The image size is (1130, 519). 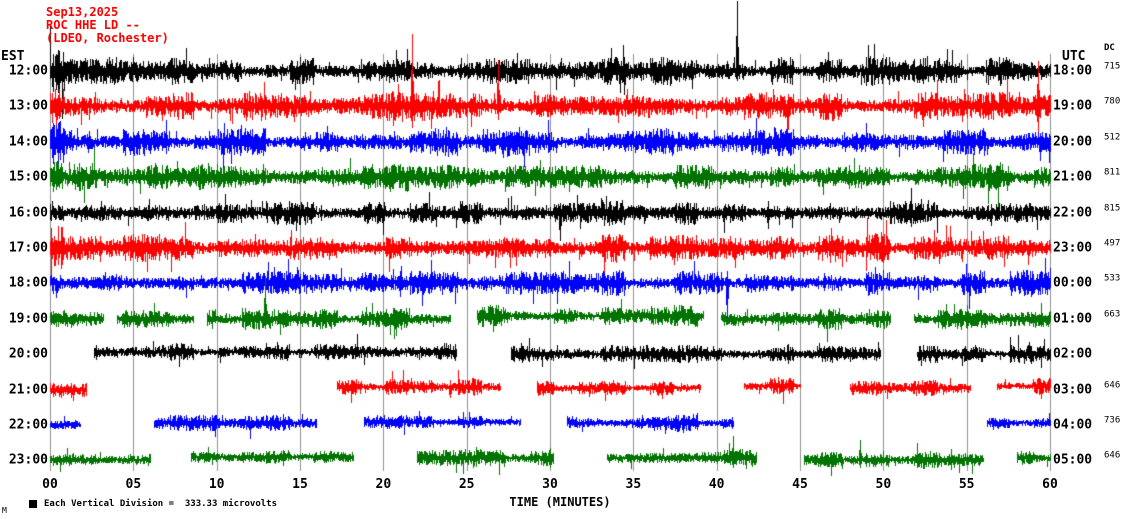 I want to click on est-time-label: 21:00, so click(x=28, y=390).